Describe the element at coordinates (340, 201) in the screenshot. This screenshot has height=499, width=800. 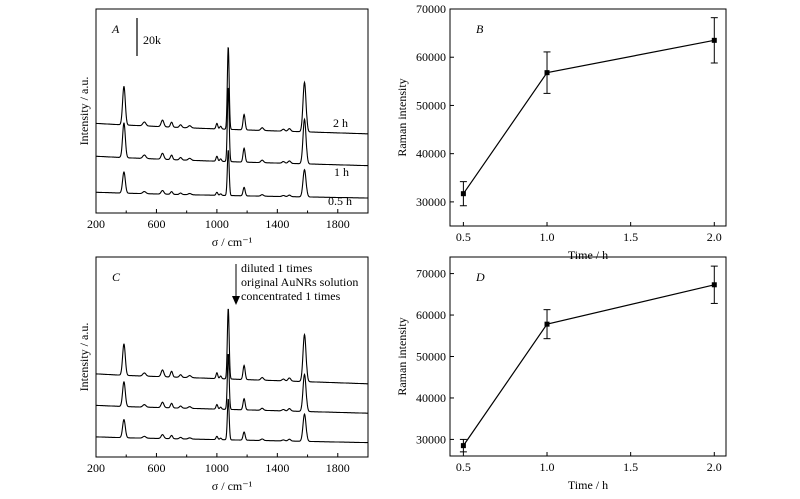
I see `series-label: 0.5 h` at that location.